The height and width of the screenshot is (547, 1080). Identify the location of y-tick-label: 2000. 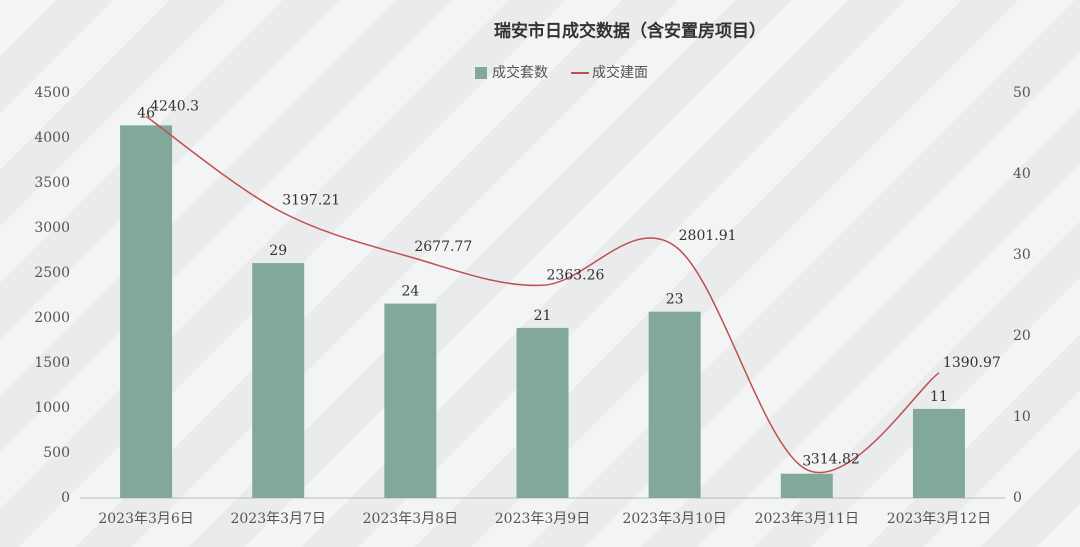
(52, 318).